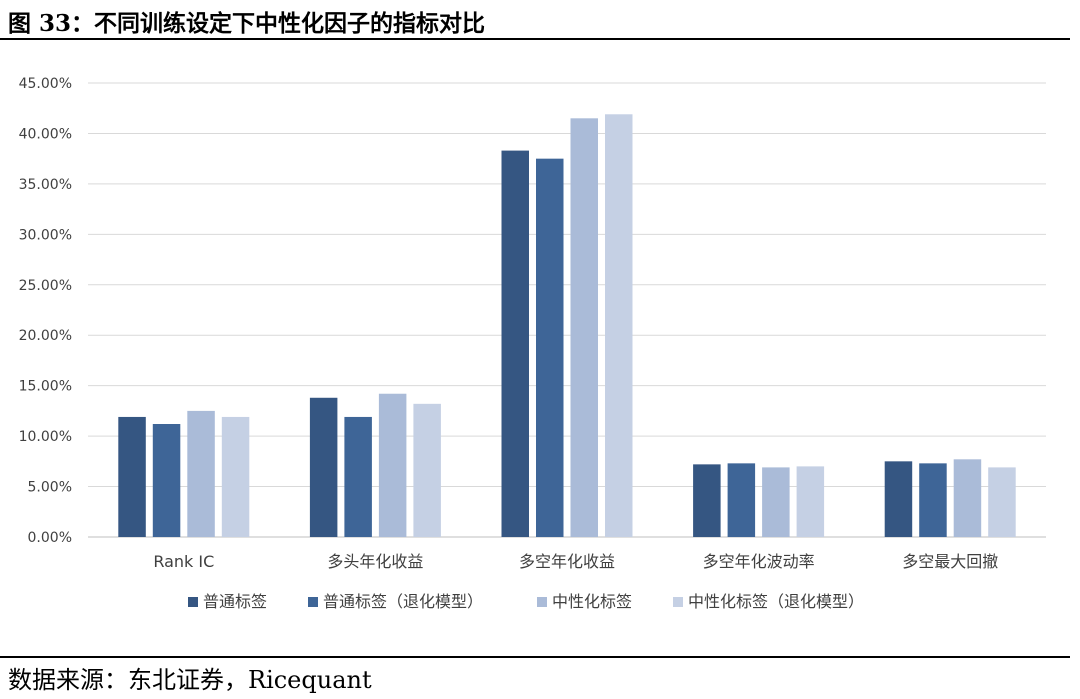  I want to click on legend-label: 中性化标签, so click(592, 601).